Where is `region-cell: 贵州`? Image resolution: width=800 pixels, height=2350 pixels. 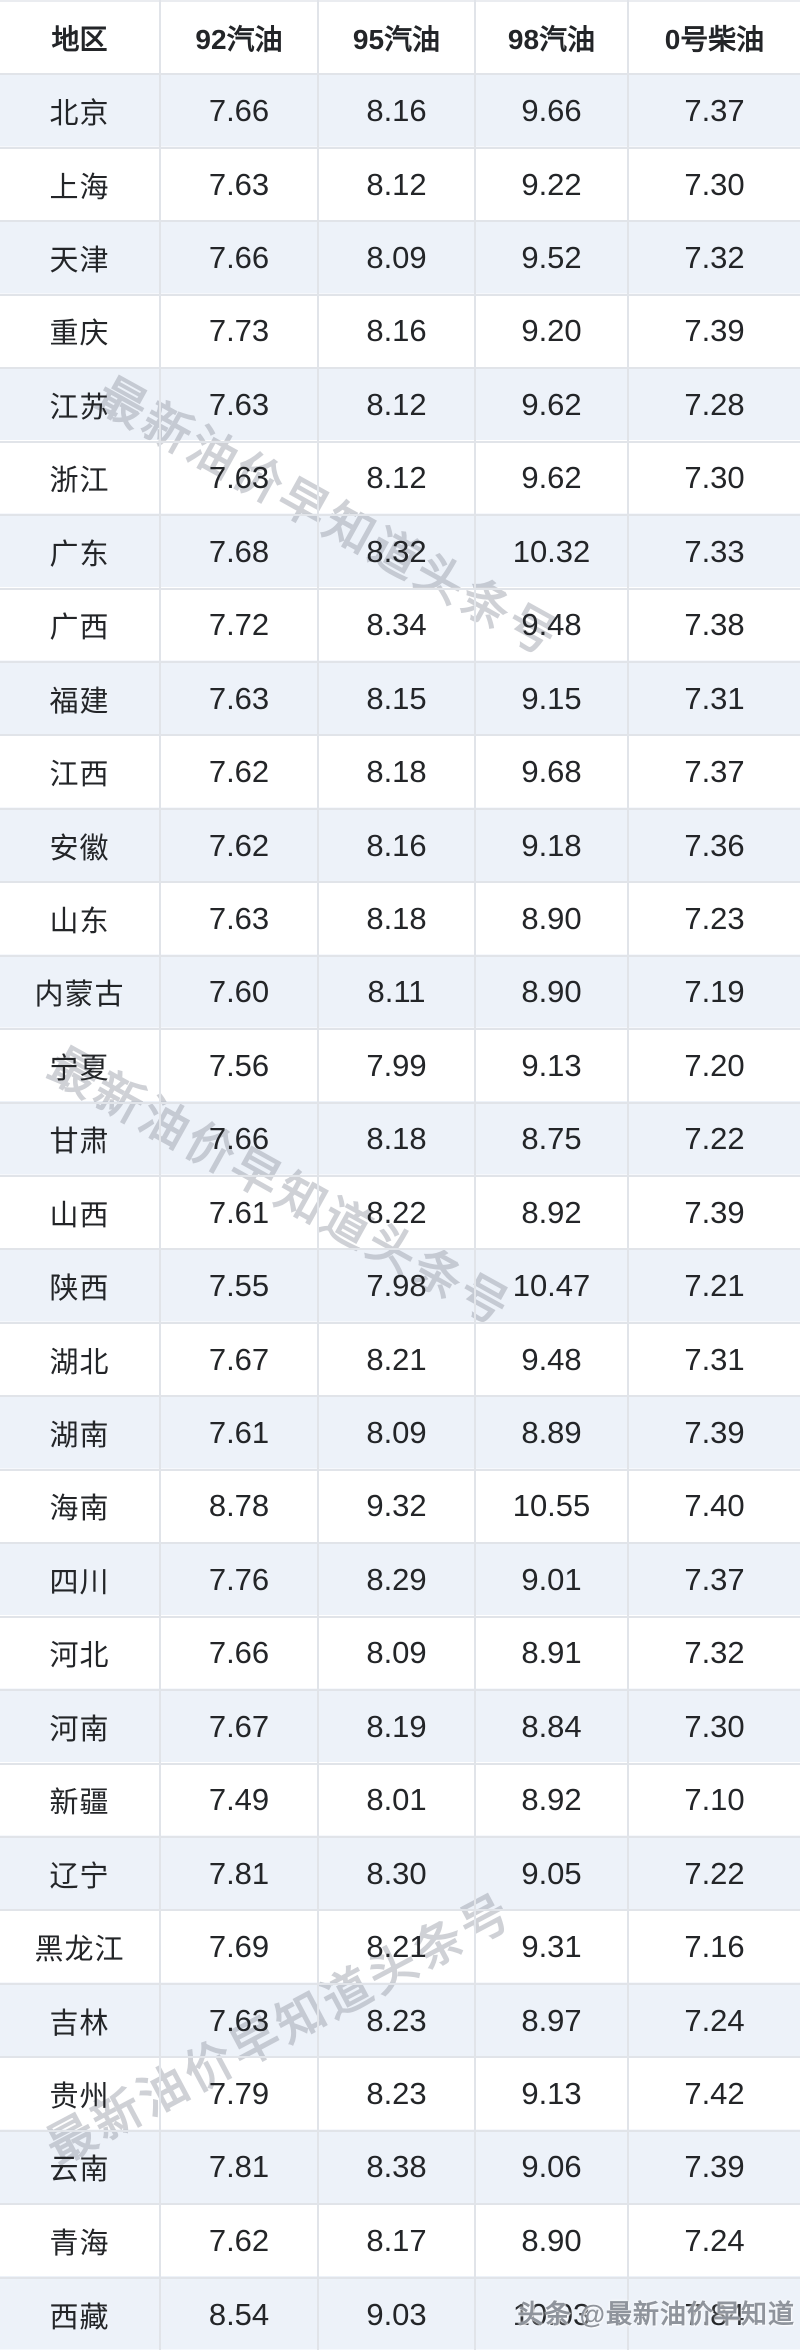 region-cell: 贵州 is located at coordinates (80, 2094).